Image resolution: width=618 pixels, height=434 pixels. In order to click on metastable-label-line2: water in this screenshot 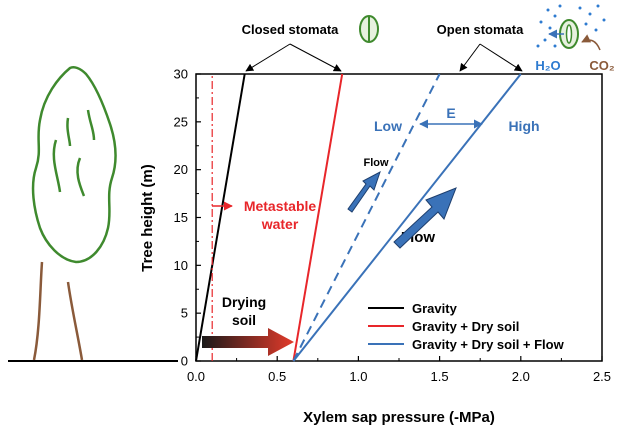, I will do `click(280, 224)`.